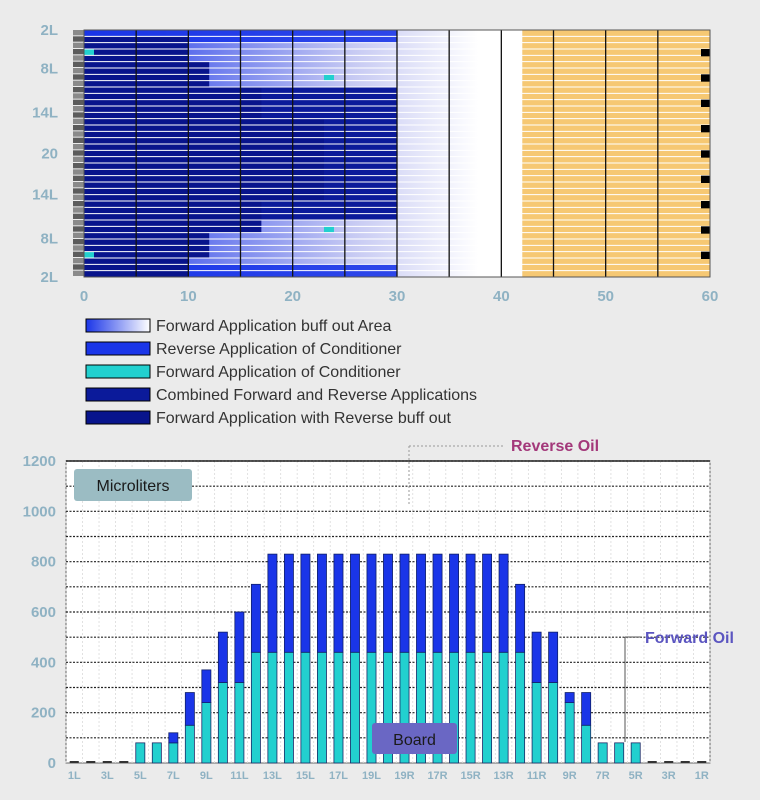 The image size is (760, 800). I want to click on forward-oil-annotation: Forward Oil, so click(689, 638).